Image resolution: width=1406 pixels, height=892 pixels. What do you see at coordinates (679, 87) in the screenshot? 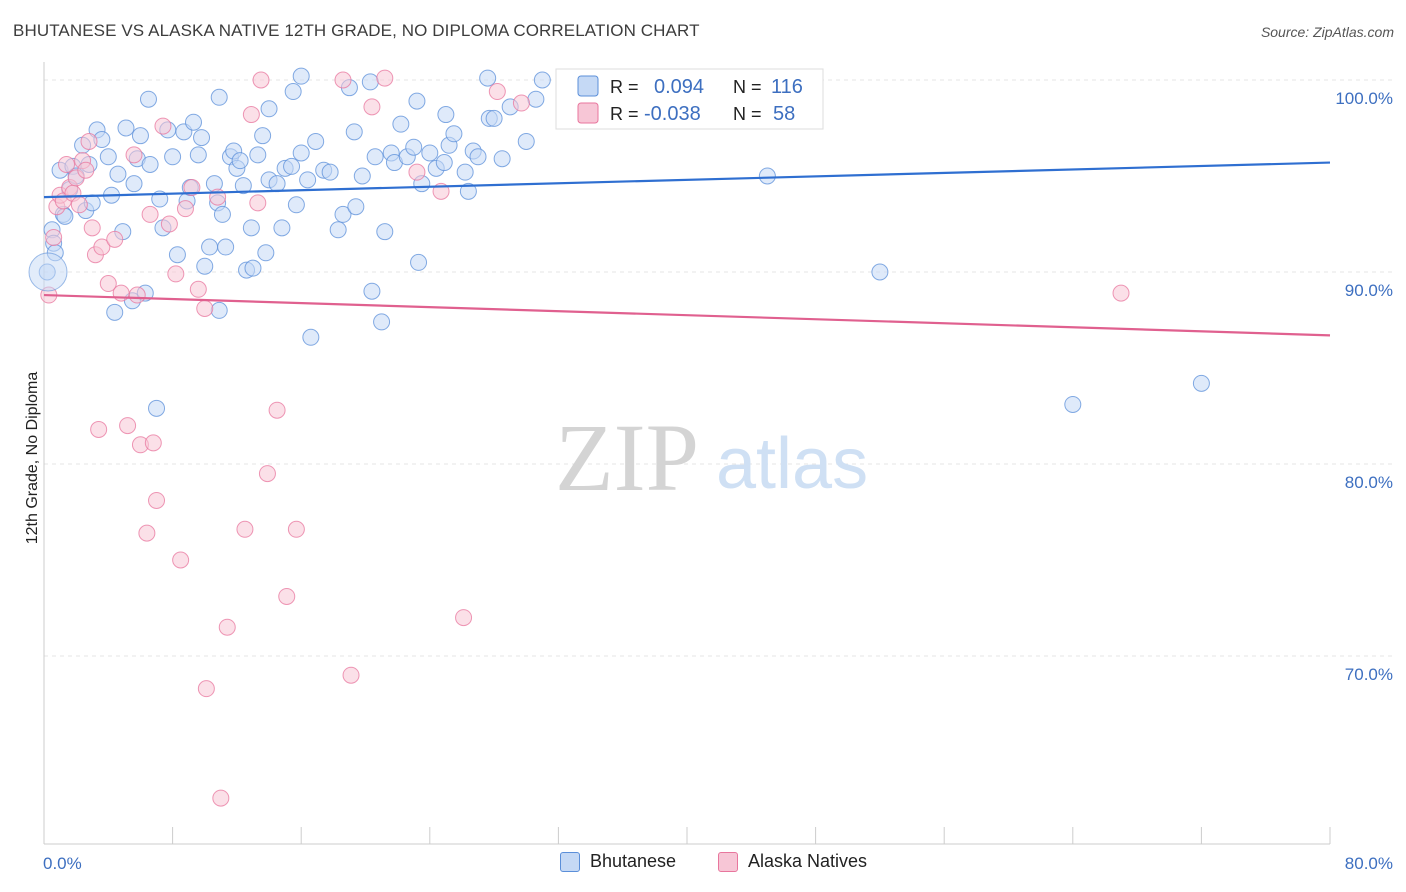
I see `legend-r-value-1: 0.094` at bounding box center [679, 87].